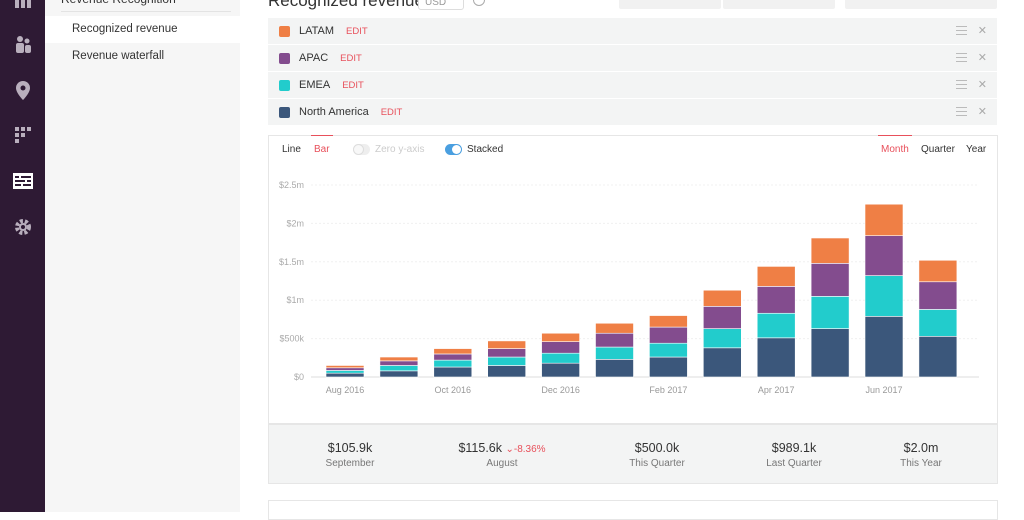 This screenshot has width=1024, height=520. I want to click on customers-icon, so click(22, 44).